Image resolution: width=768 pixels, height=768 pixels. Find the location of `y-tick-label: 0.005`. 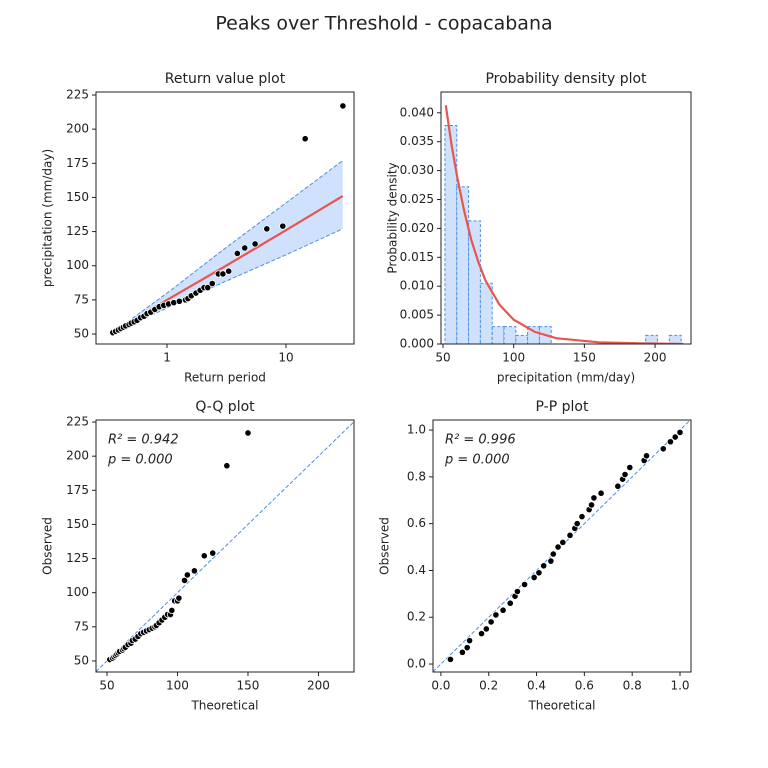

y-tick-label: 0.005 is located at coordinates (417, 315).